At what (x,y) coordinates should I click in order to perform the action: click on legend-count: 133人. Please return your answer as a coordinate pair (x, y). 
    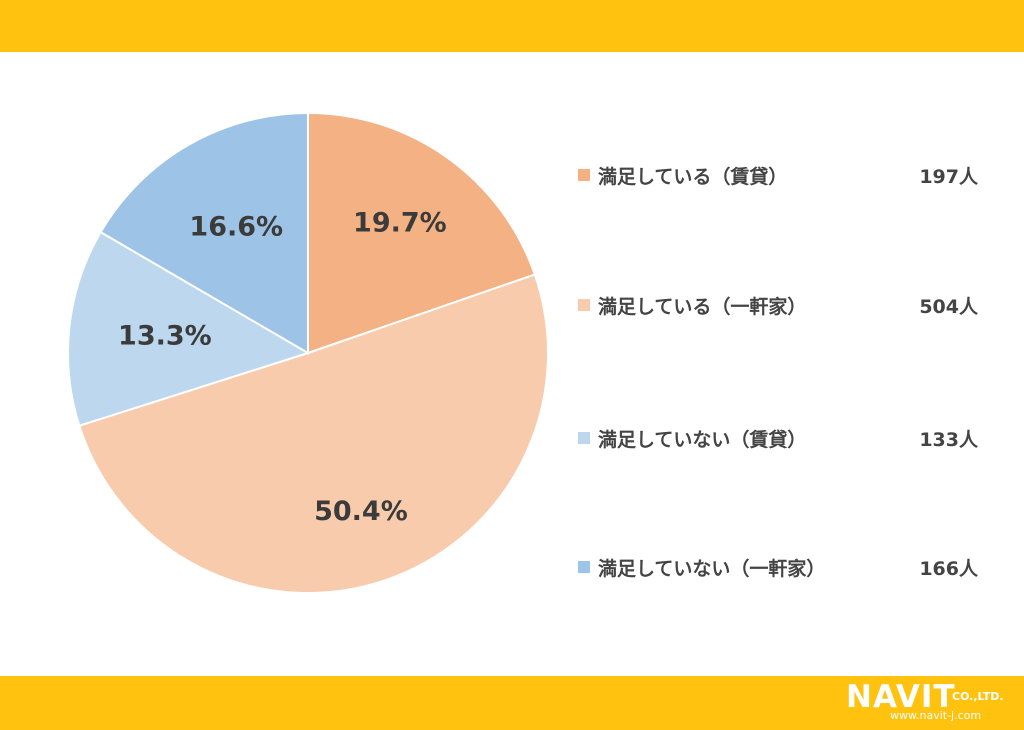
    Looking at the image, I should click on (948, 439).